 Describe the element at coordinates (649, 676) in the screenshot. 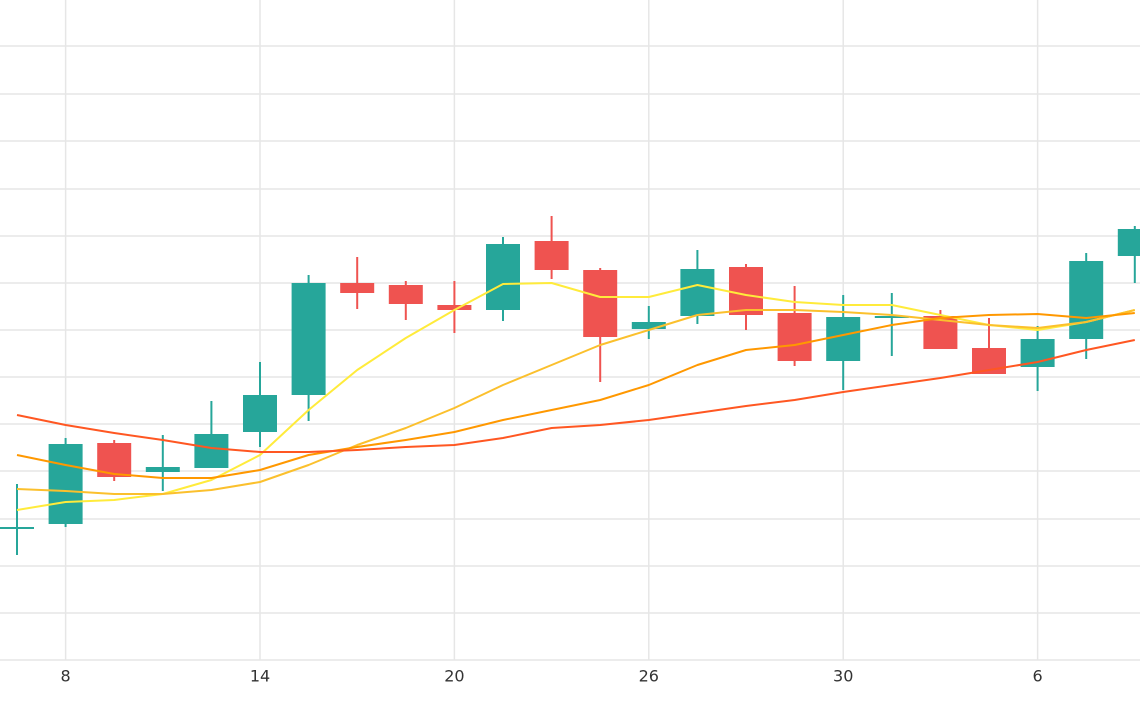

I see `x-tick-label: 26` at that location.